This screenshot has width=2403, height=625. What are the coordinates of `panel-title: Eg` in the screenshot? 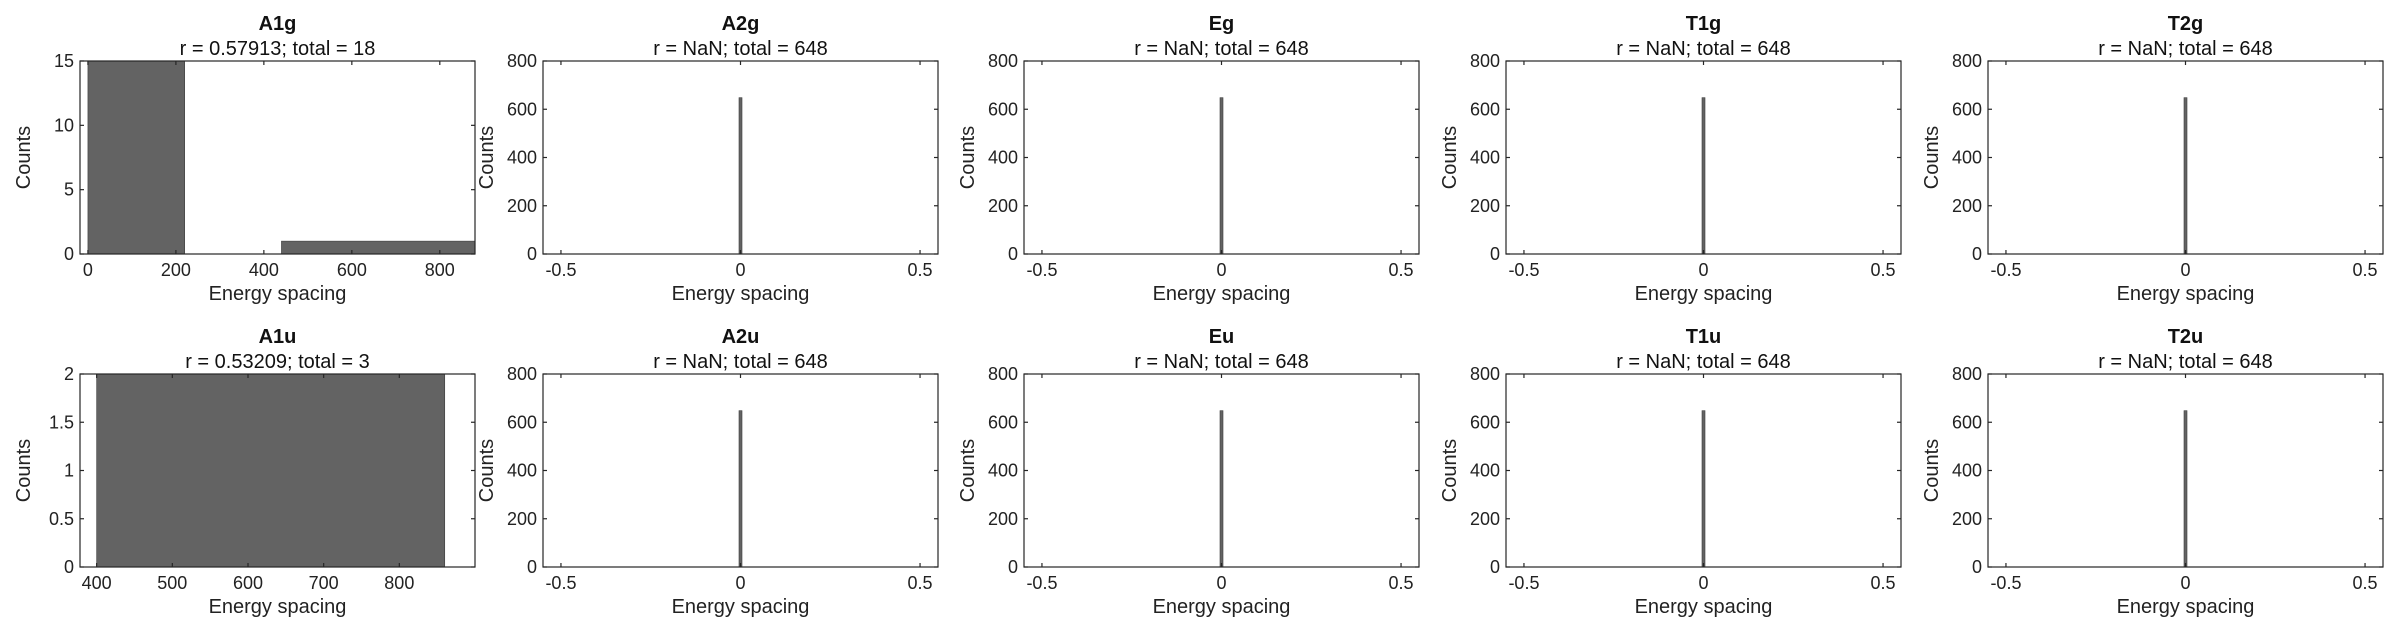 It's located at (1222, 24).